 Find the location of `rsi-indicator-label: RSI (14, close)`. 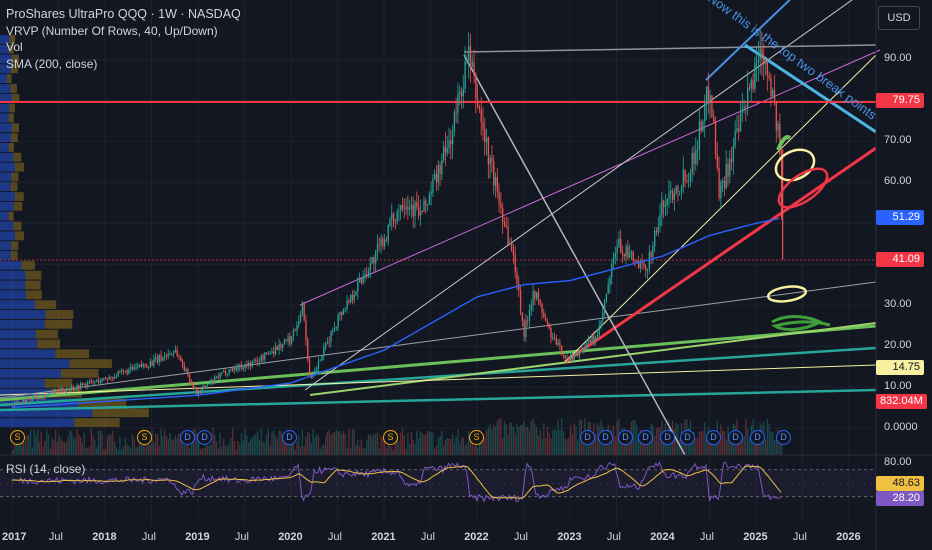

rsi-indicator-label: RSI (14, close) is located at coordinates (46, 469).